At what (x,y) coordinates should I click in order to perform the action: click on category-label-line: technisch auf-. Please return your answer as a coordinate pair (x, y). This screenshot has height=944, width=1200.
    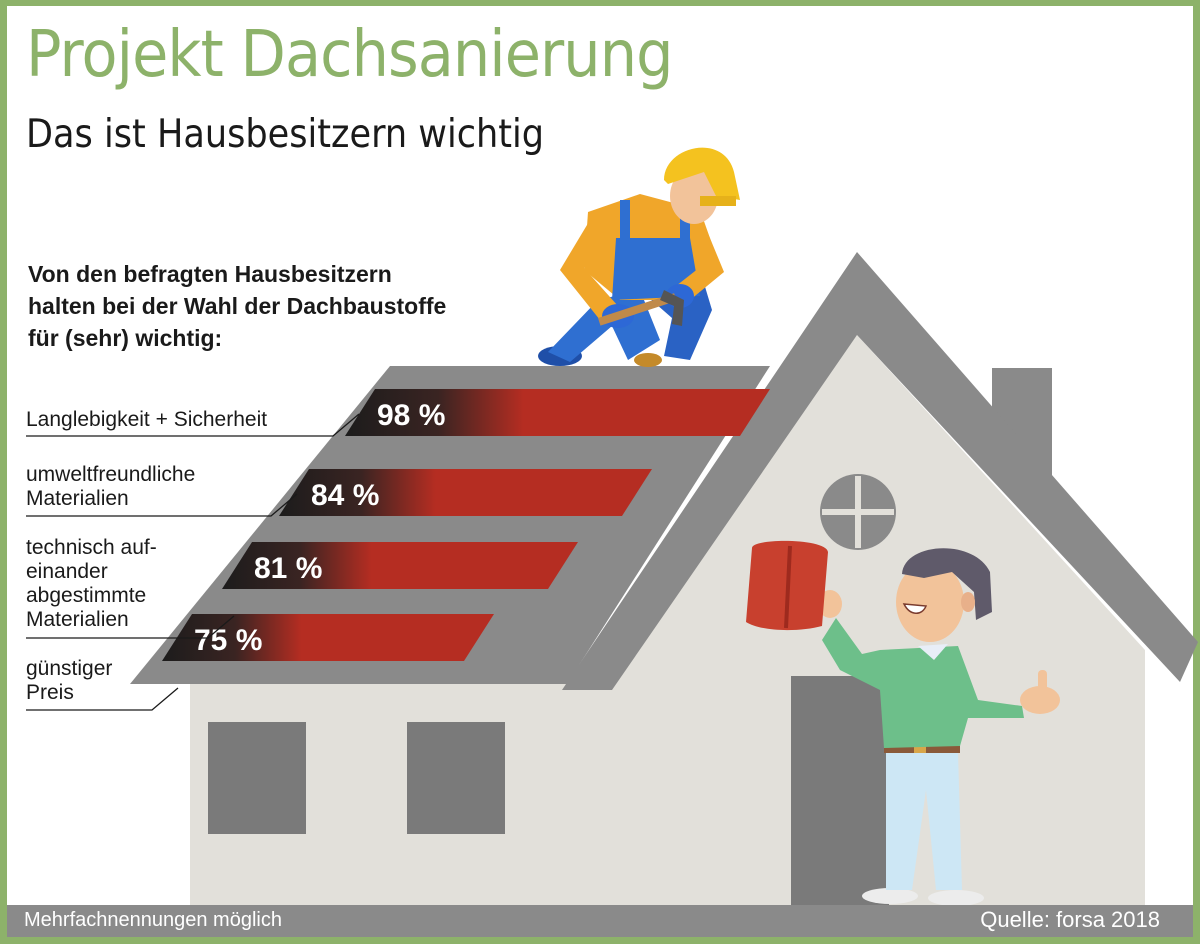
    Looking at the image, I should click on (91, 547).